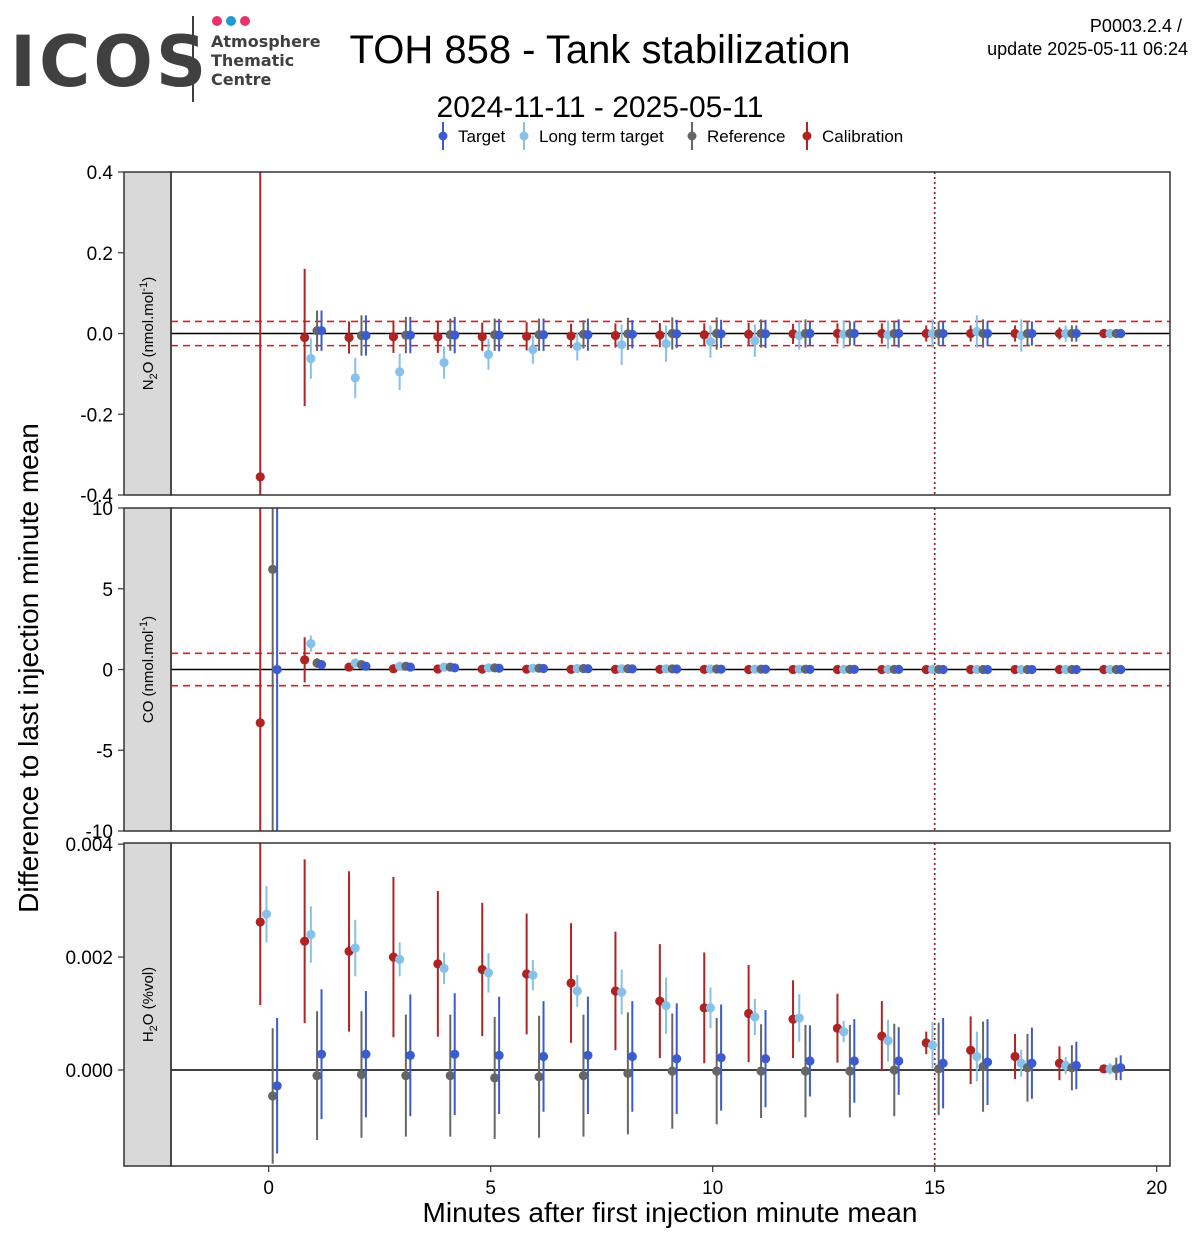 The height and width of the screenshot is (1245, 1200). I want to click on legend-label-3: Calibration, so click(862, 136).